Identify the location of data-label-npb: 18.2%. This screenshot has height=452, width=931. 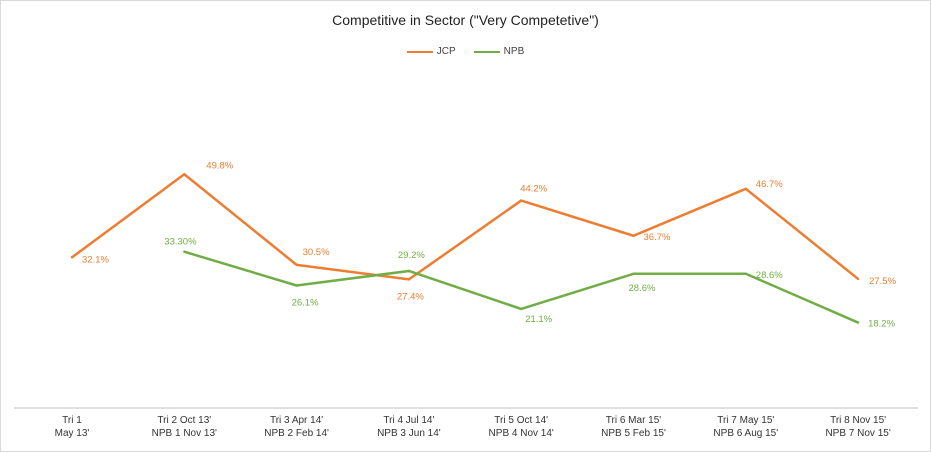
(881, 324).